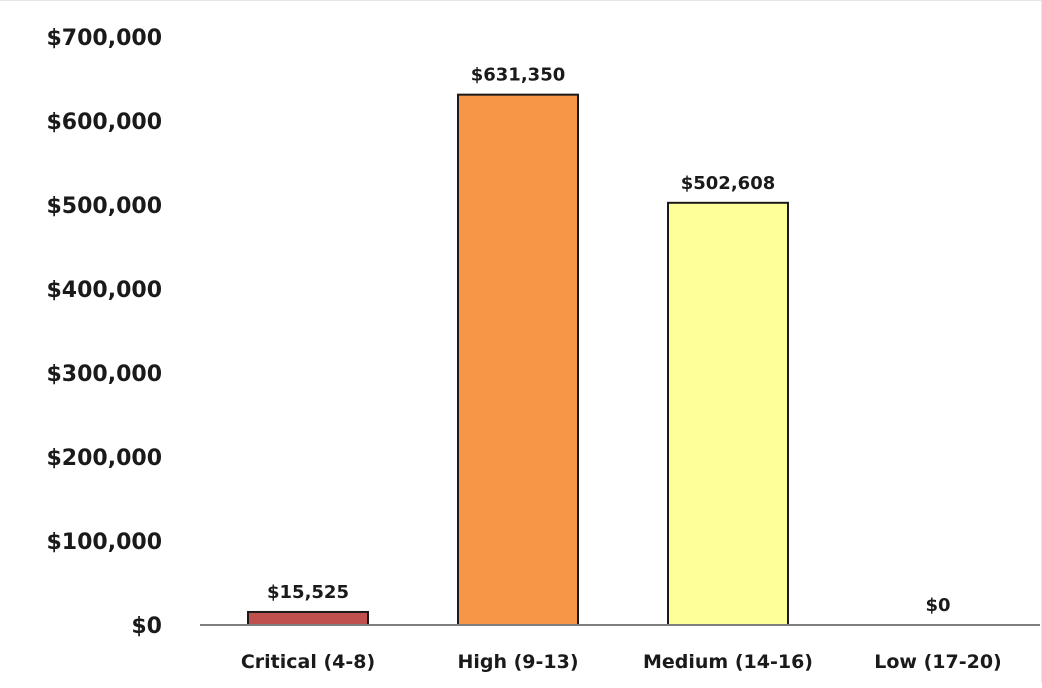 The image size is (1042, 688). Describe the element at coordinates (104, 542) in the screenshot. I see `y-tick-label: $100,000` at that location.